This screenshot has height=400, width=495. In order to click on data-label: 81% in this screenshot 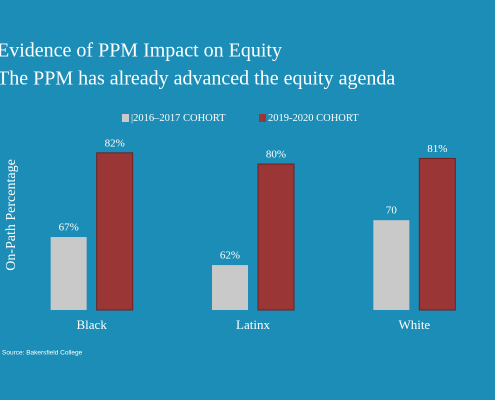, I will do `click(437, 149)`.